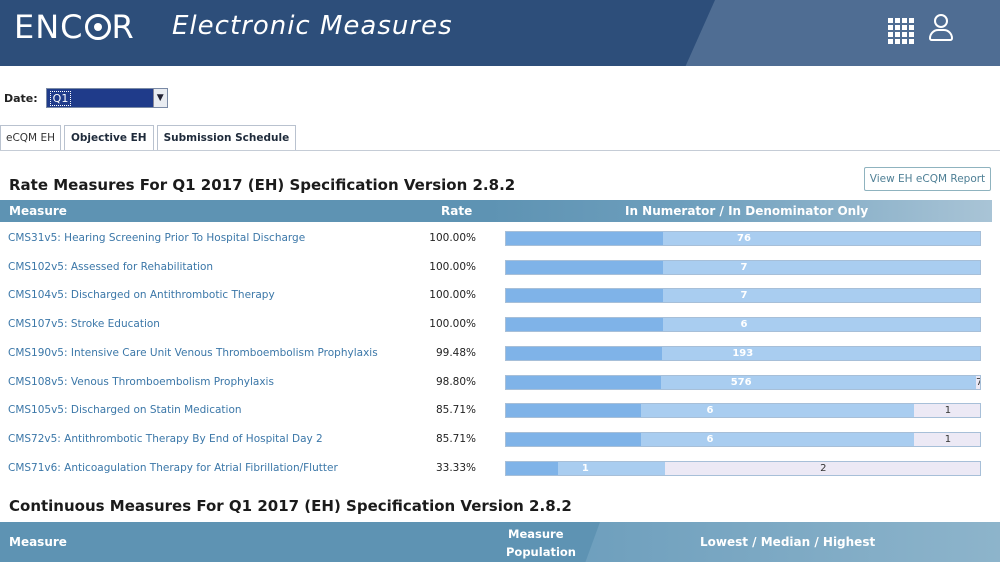 This screenshot has height=563, width=1000. What do you see at coordinates (60, 98) in the screenshot?
I see `date-selected-value: Q1` at bounding box center [60, 98].